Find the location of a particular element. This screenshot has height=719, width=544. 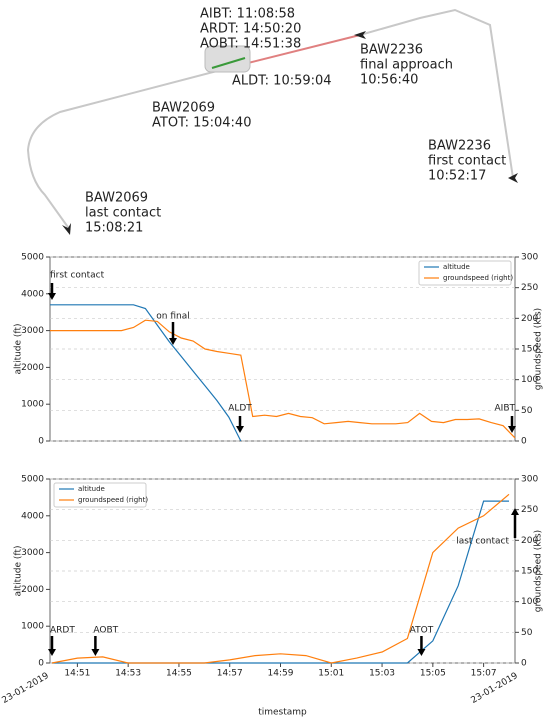

taxi-route is located at coordinates (228, 63).